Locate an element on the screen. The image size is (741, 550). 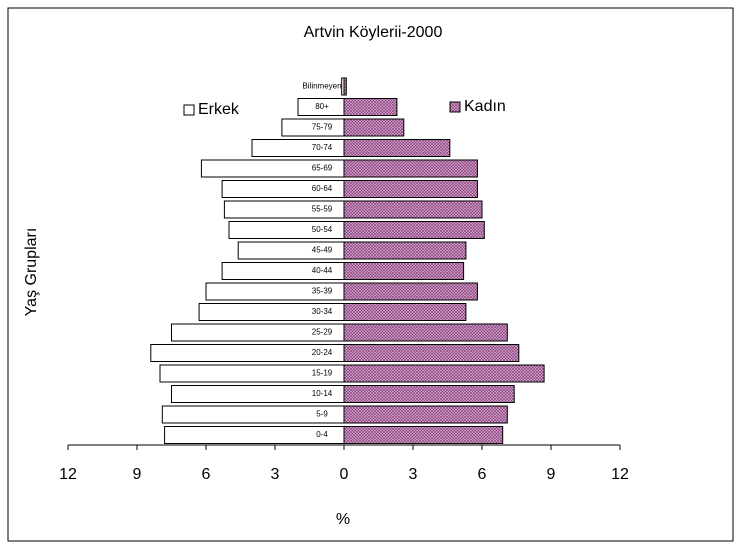
legend-label: Kadın is located at coordinates (485, 106).